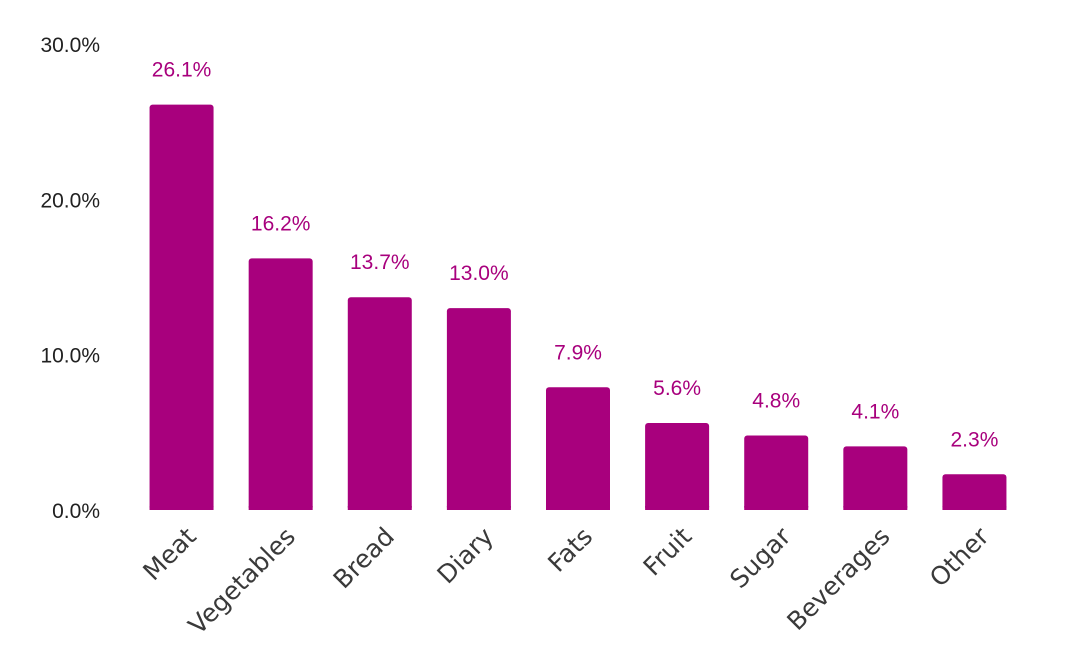 Image resolution: width=1076 pixels, height=666 pixels. What do you see at coordinates (379, 403) in the screenshot?
I see `bar-bread` at bounding box center [379, 403].